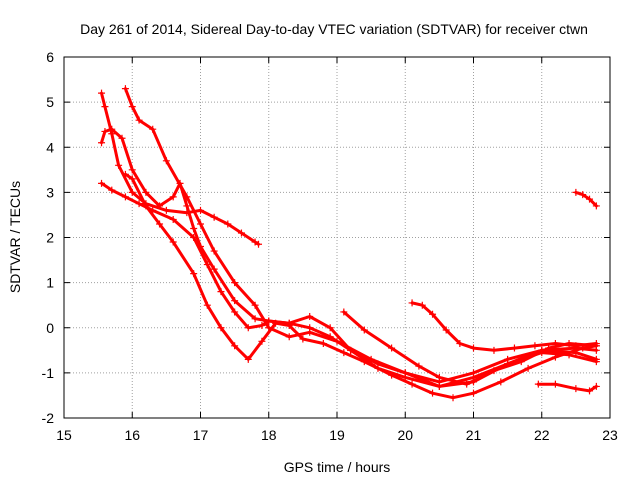 The image size is (640, 480). Describe the element at coordinates (337, 435) in the screenshot. I see `x-tick-label: 19` at that location.